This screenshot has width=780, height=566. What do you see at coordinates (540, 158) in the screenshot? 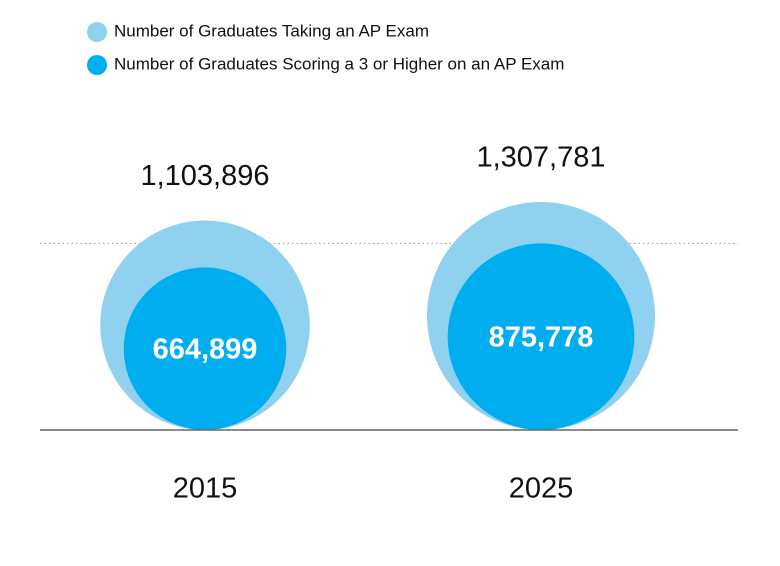
I see `value-label: 1,307,781` at bounding box center [540, 158].